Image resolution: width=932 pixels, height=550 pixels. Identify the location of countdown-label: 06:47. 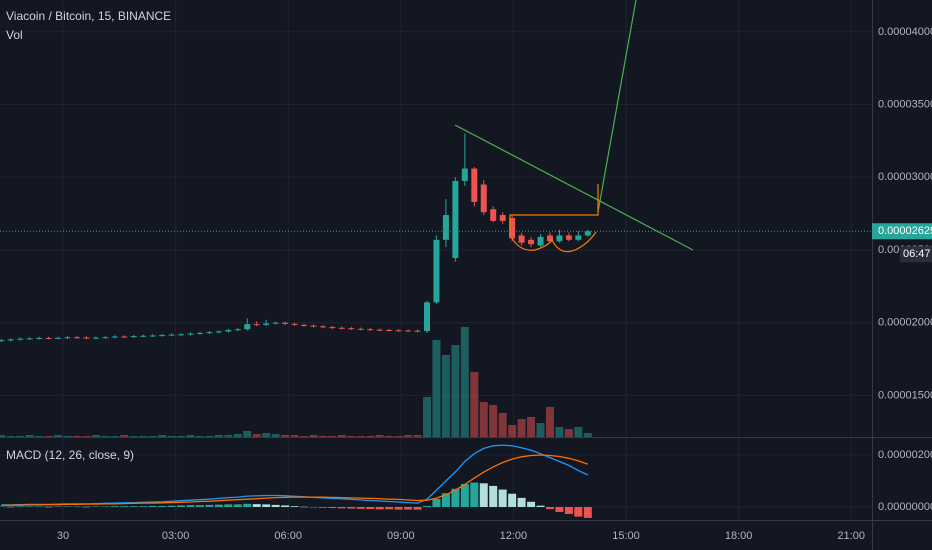
(917, 254).